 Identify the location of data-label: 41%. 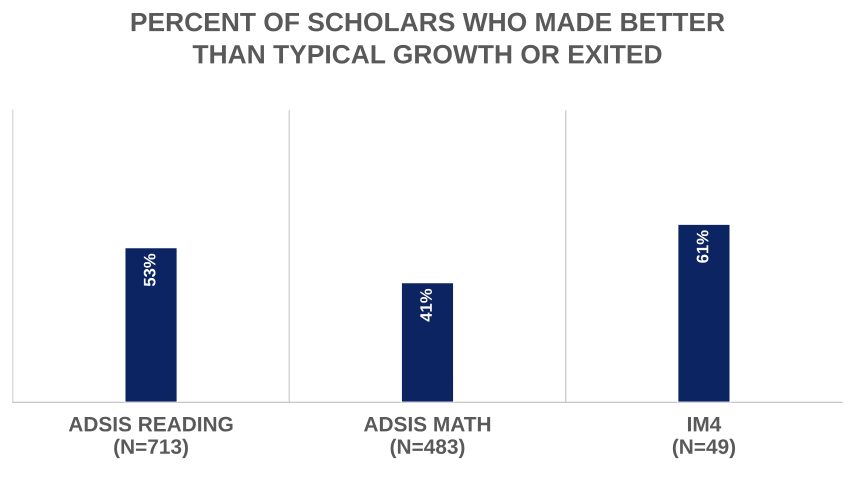
(426, 305).